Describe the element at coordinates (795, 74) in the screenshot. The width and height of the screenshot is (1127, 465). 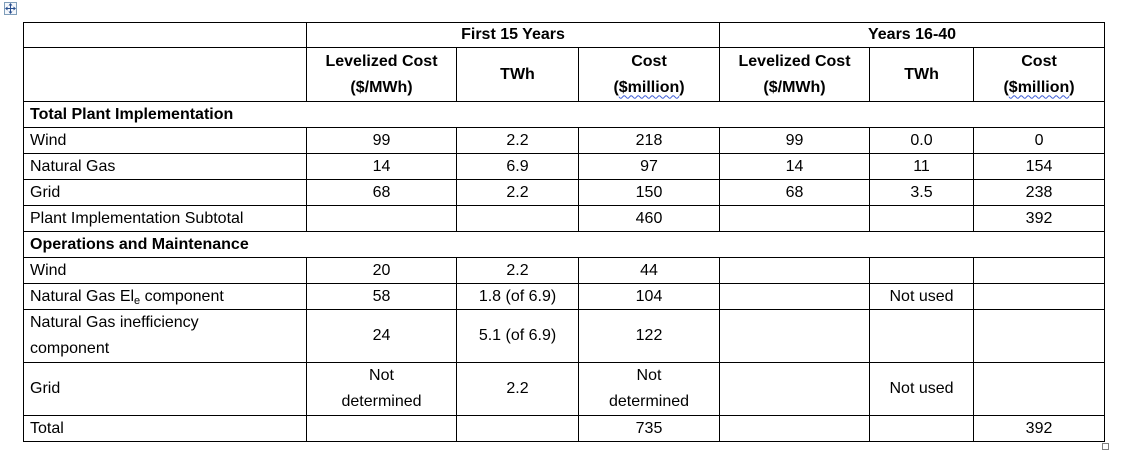
I see `header-levelized-cost-2: Levelized Cost ($/MWh)` at that location.